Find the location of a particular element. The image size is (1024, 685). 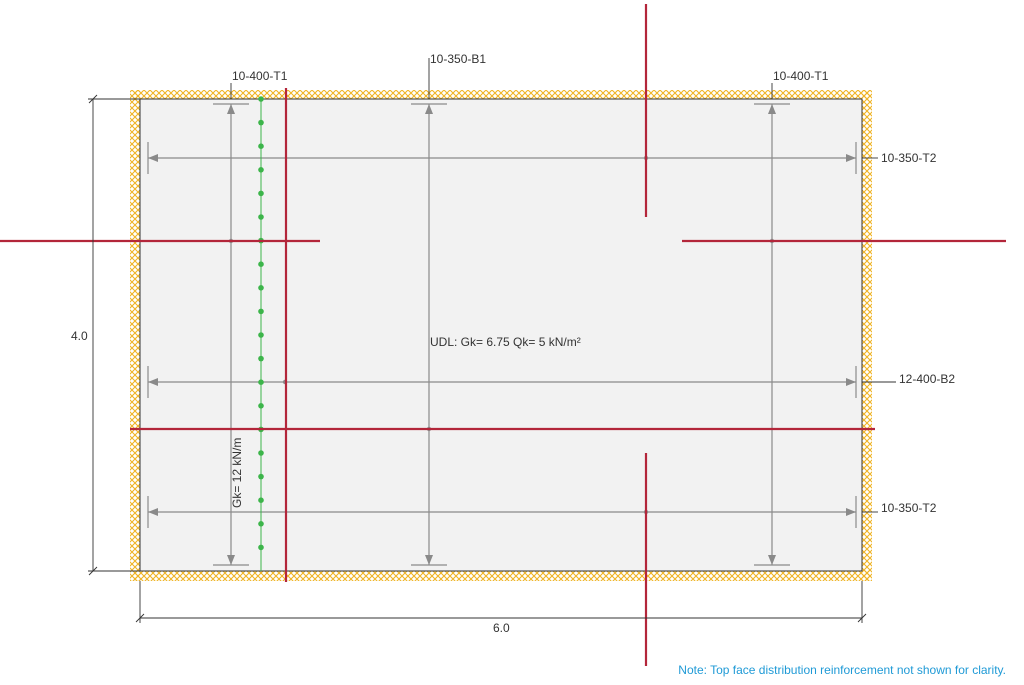

label-10-400-t1-left: 10-400-T1 is located at coordinates (260, 76).